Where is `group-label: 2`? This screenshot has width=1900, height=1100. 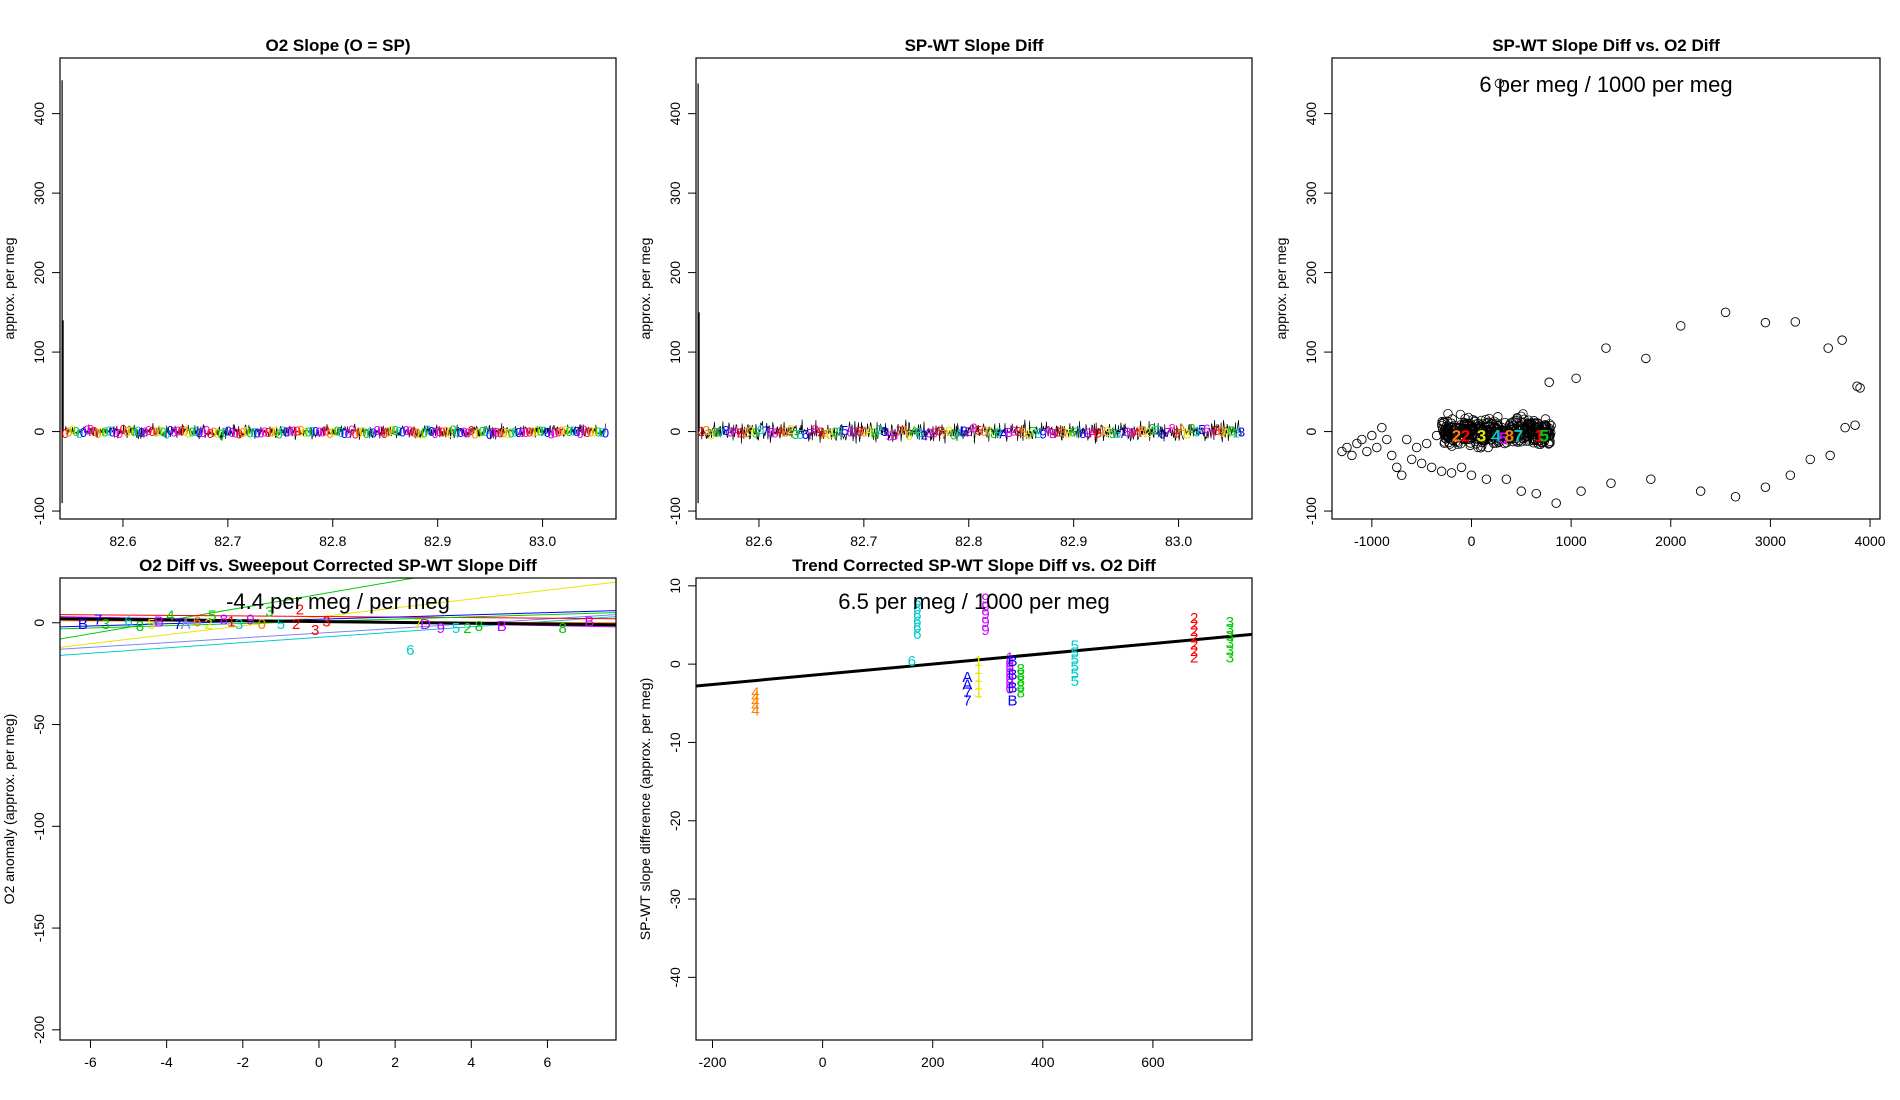 group-label: 2 is located at coordinates (1194, 657).